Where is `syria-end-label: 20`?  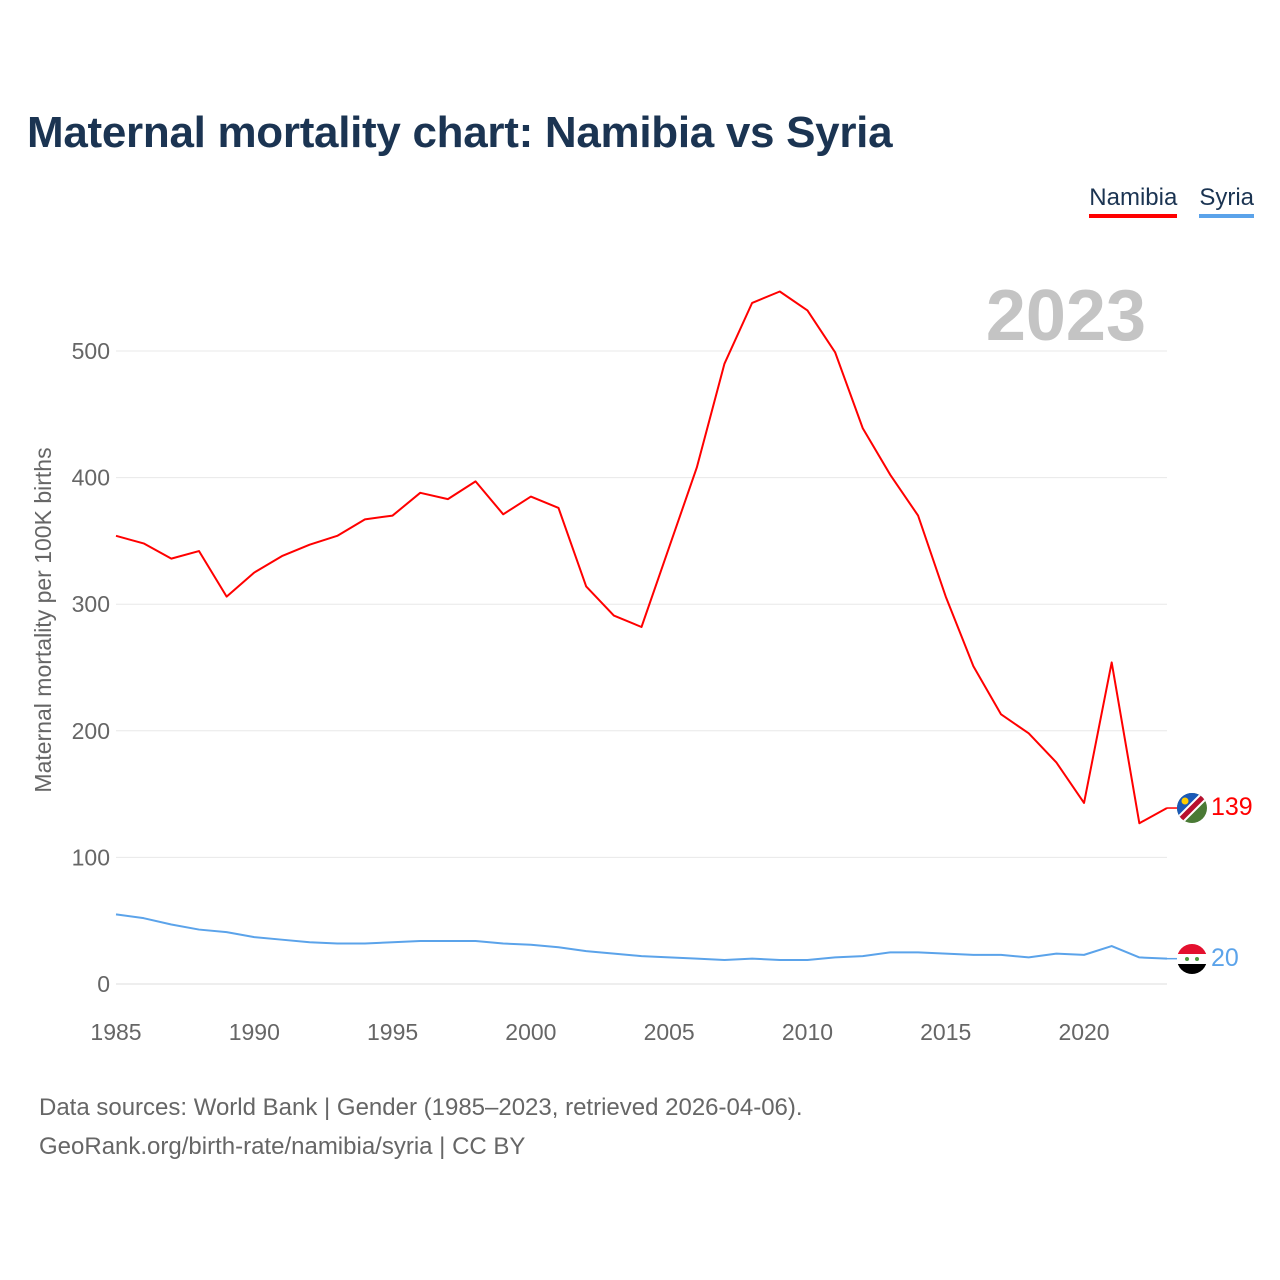 syria-end-label: 20 is located at coordinates (1225, 958).